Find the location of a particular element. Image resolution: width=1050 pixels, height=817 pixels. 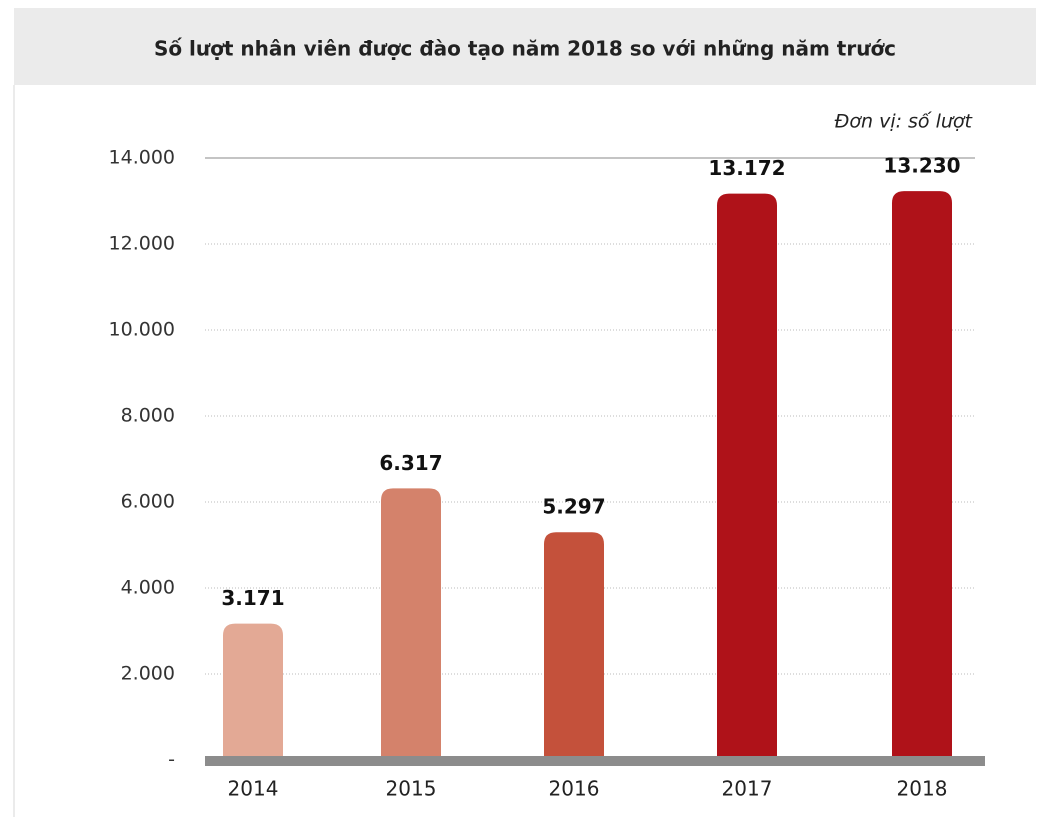

x-axis-base is located at coordinates (595, 761).